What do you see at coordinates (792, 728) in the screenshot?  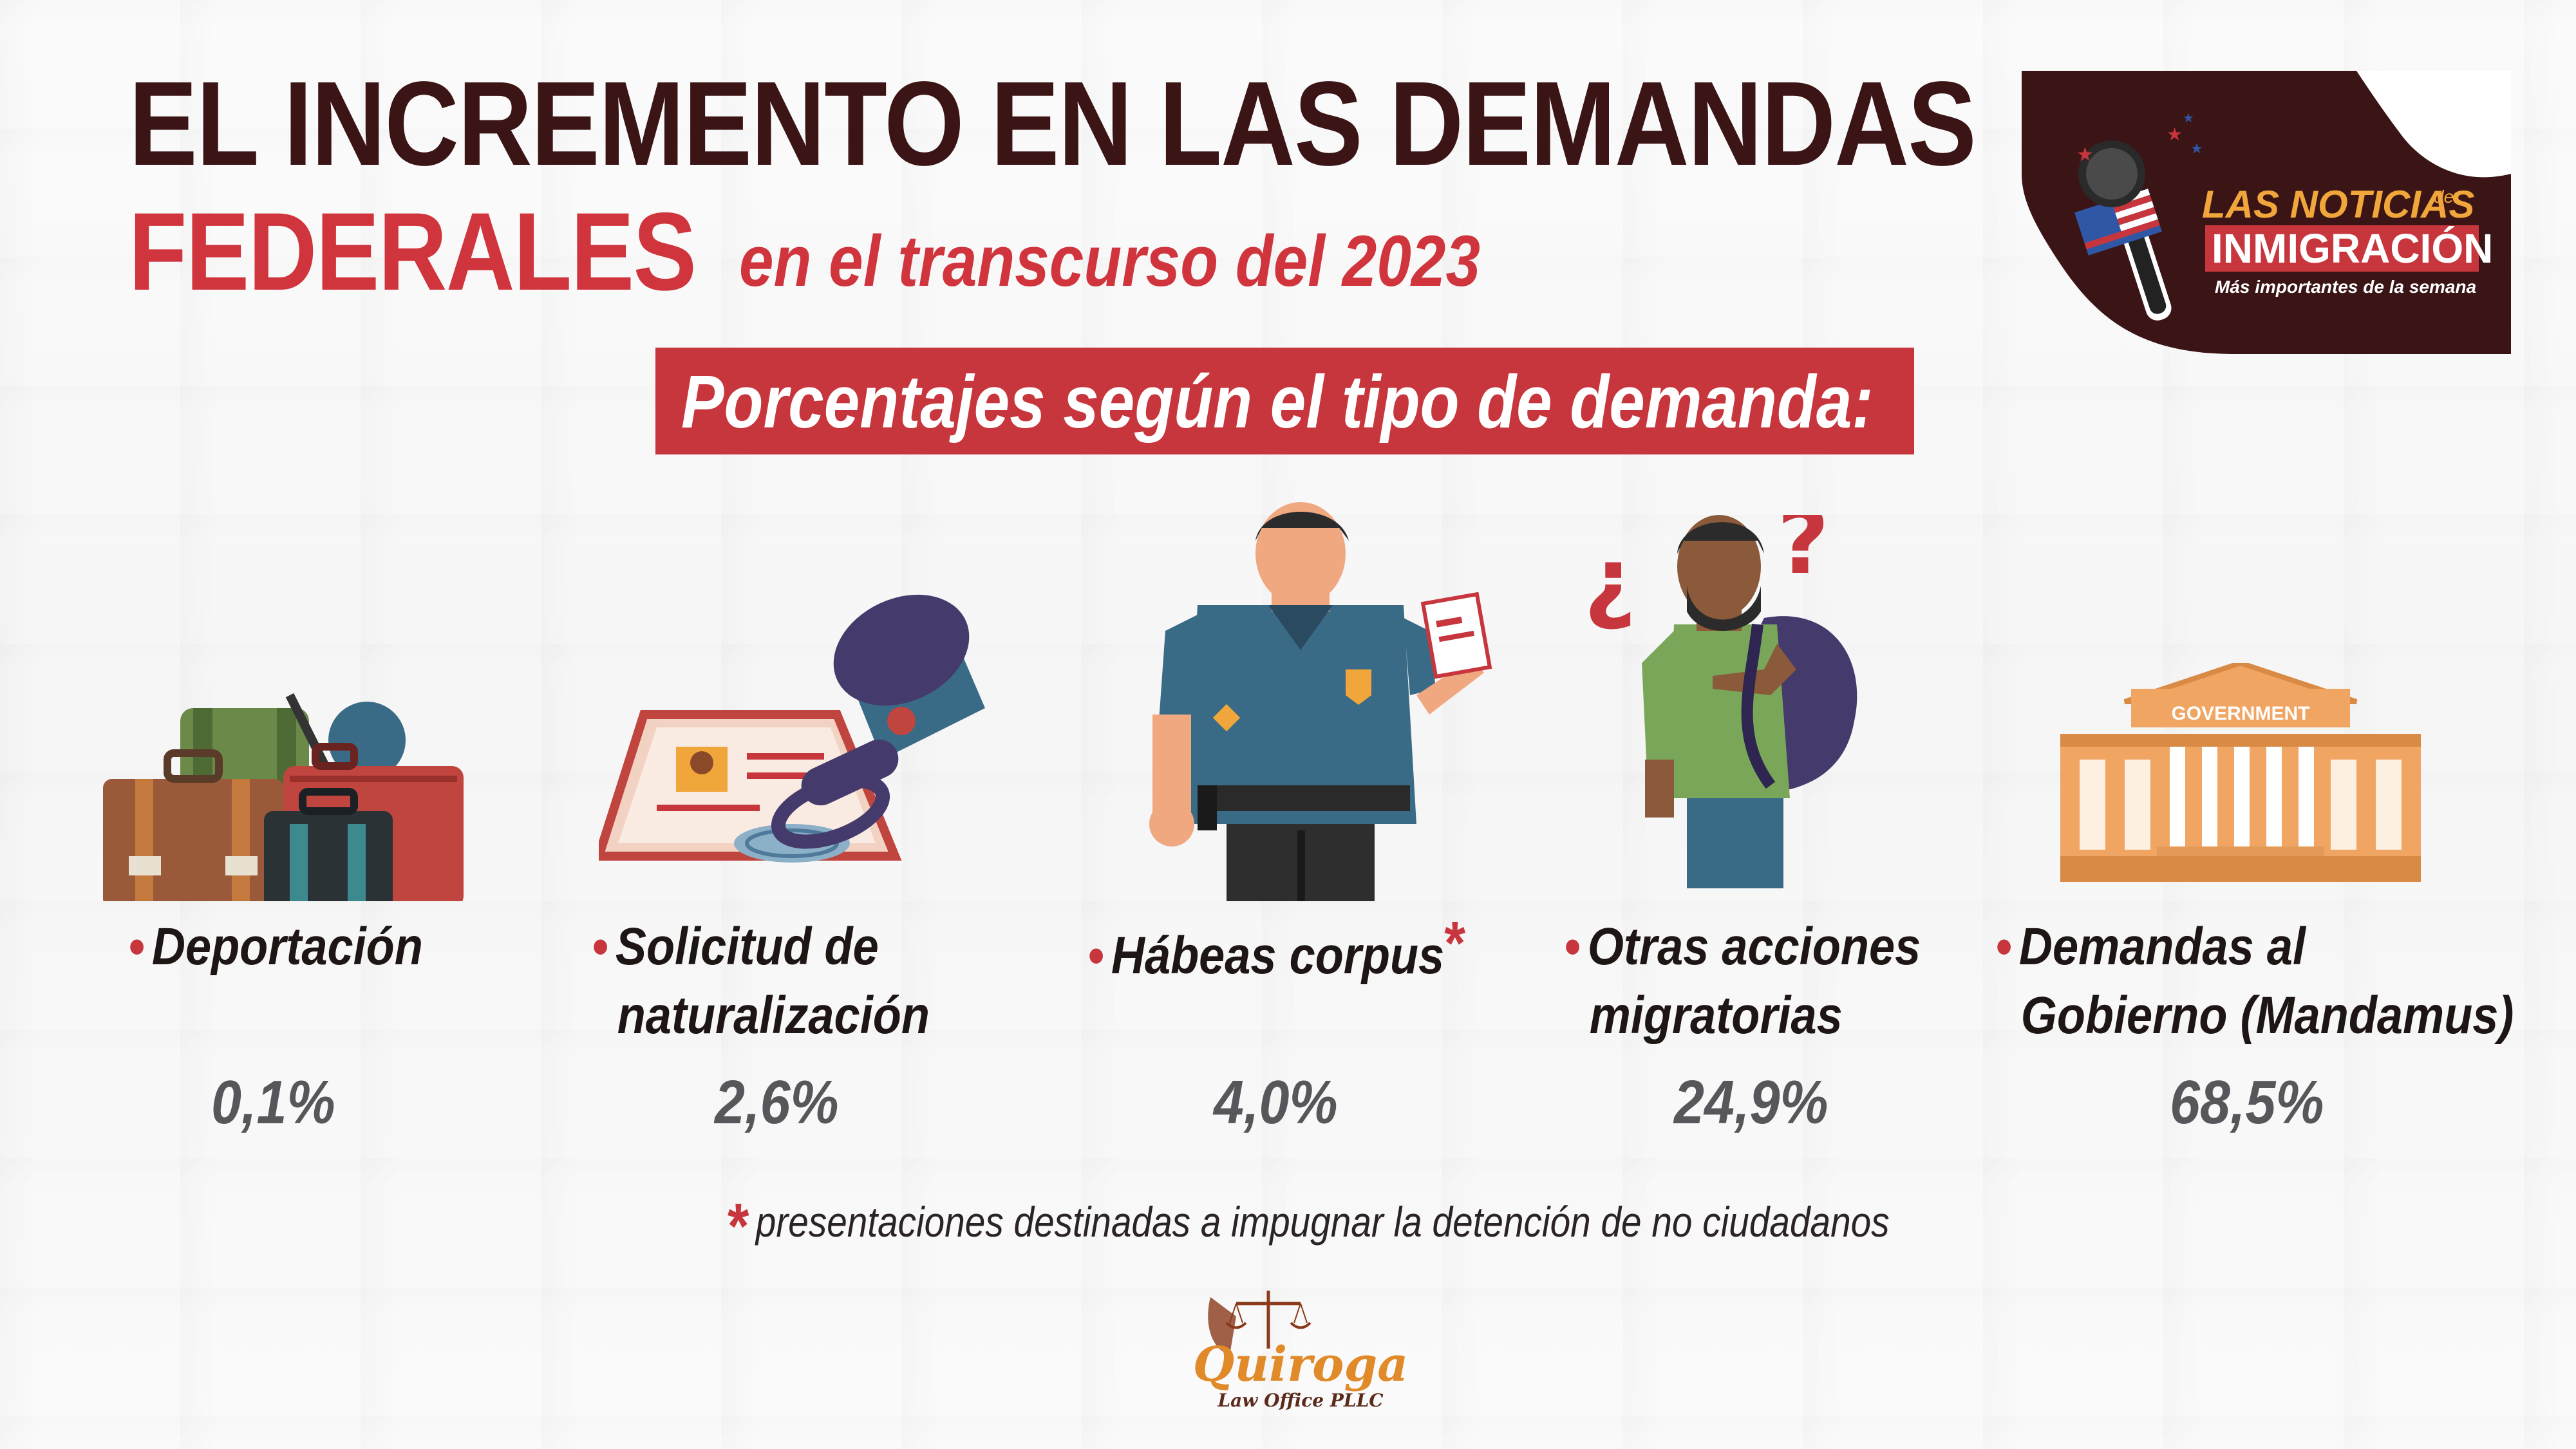 I see `stamp-document-icon` at bounding box center [792, 728].